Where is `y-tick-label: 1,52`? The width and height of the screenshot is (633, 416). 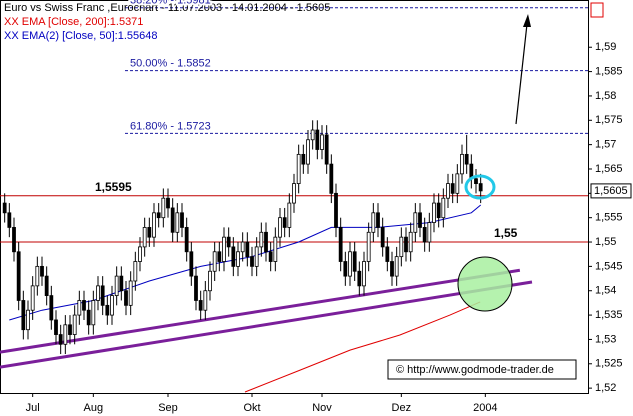
y-tick-label: 1,52 is located at coordinates (605, 388).